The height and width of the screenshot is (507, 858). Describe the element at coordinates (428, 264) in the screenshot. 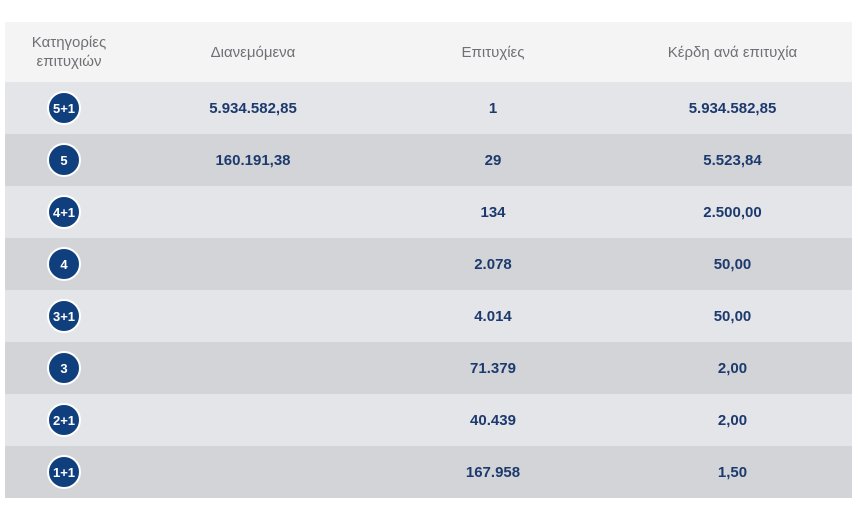

I see `table-row: 4 2.078 50,00` at that location.